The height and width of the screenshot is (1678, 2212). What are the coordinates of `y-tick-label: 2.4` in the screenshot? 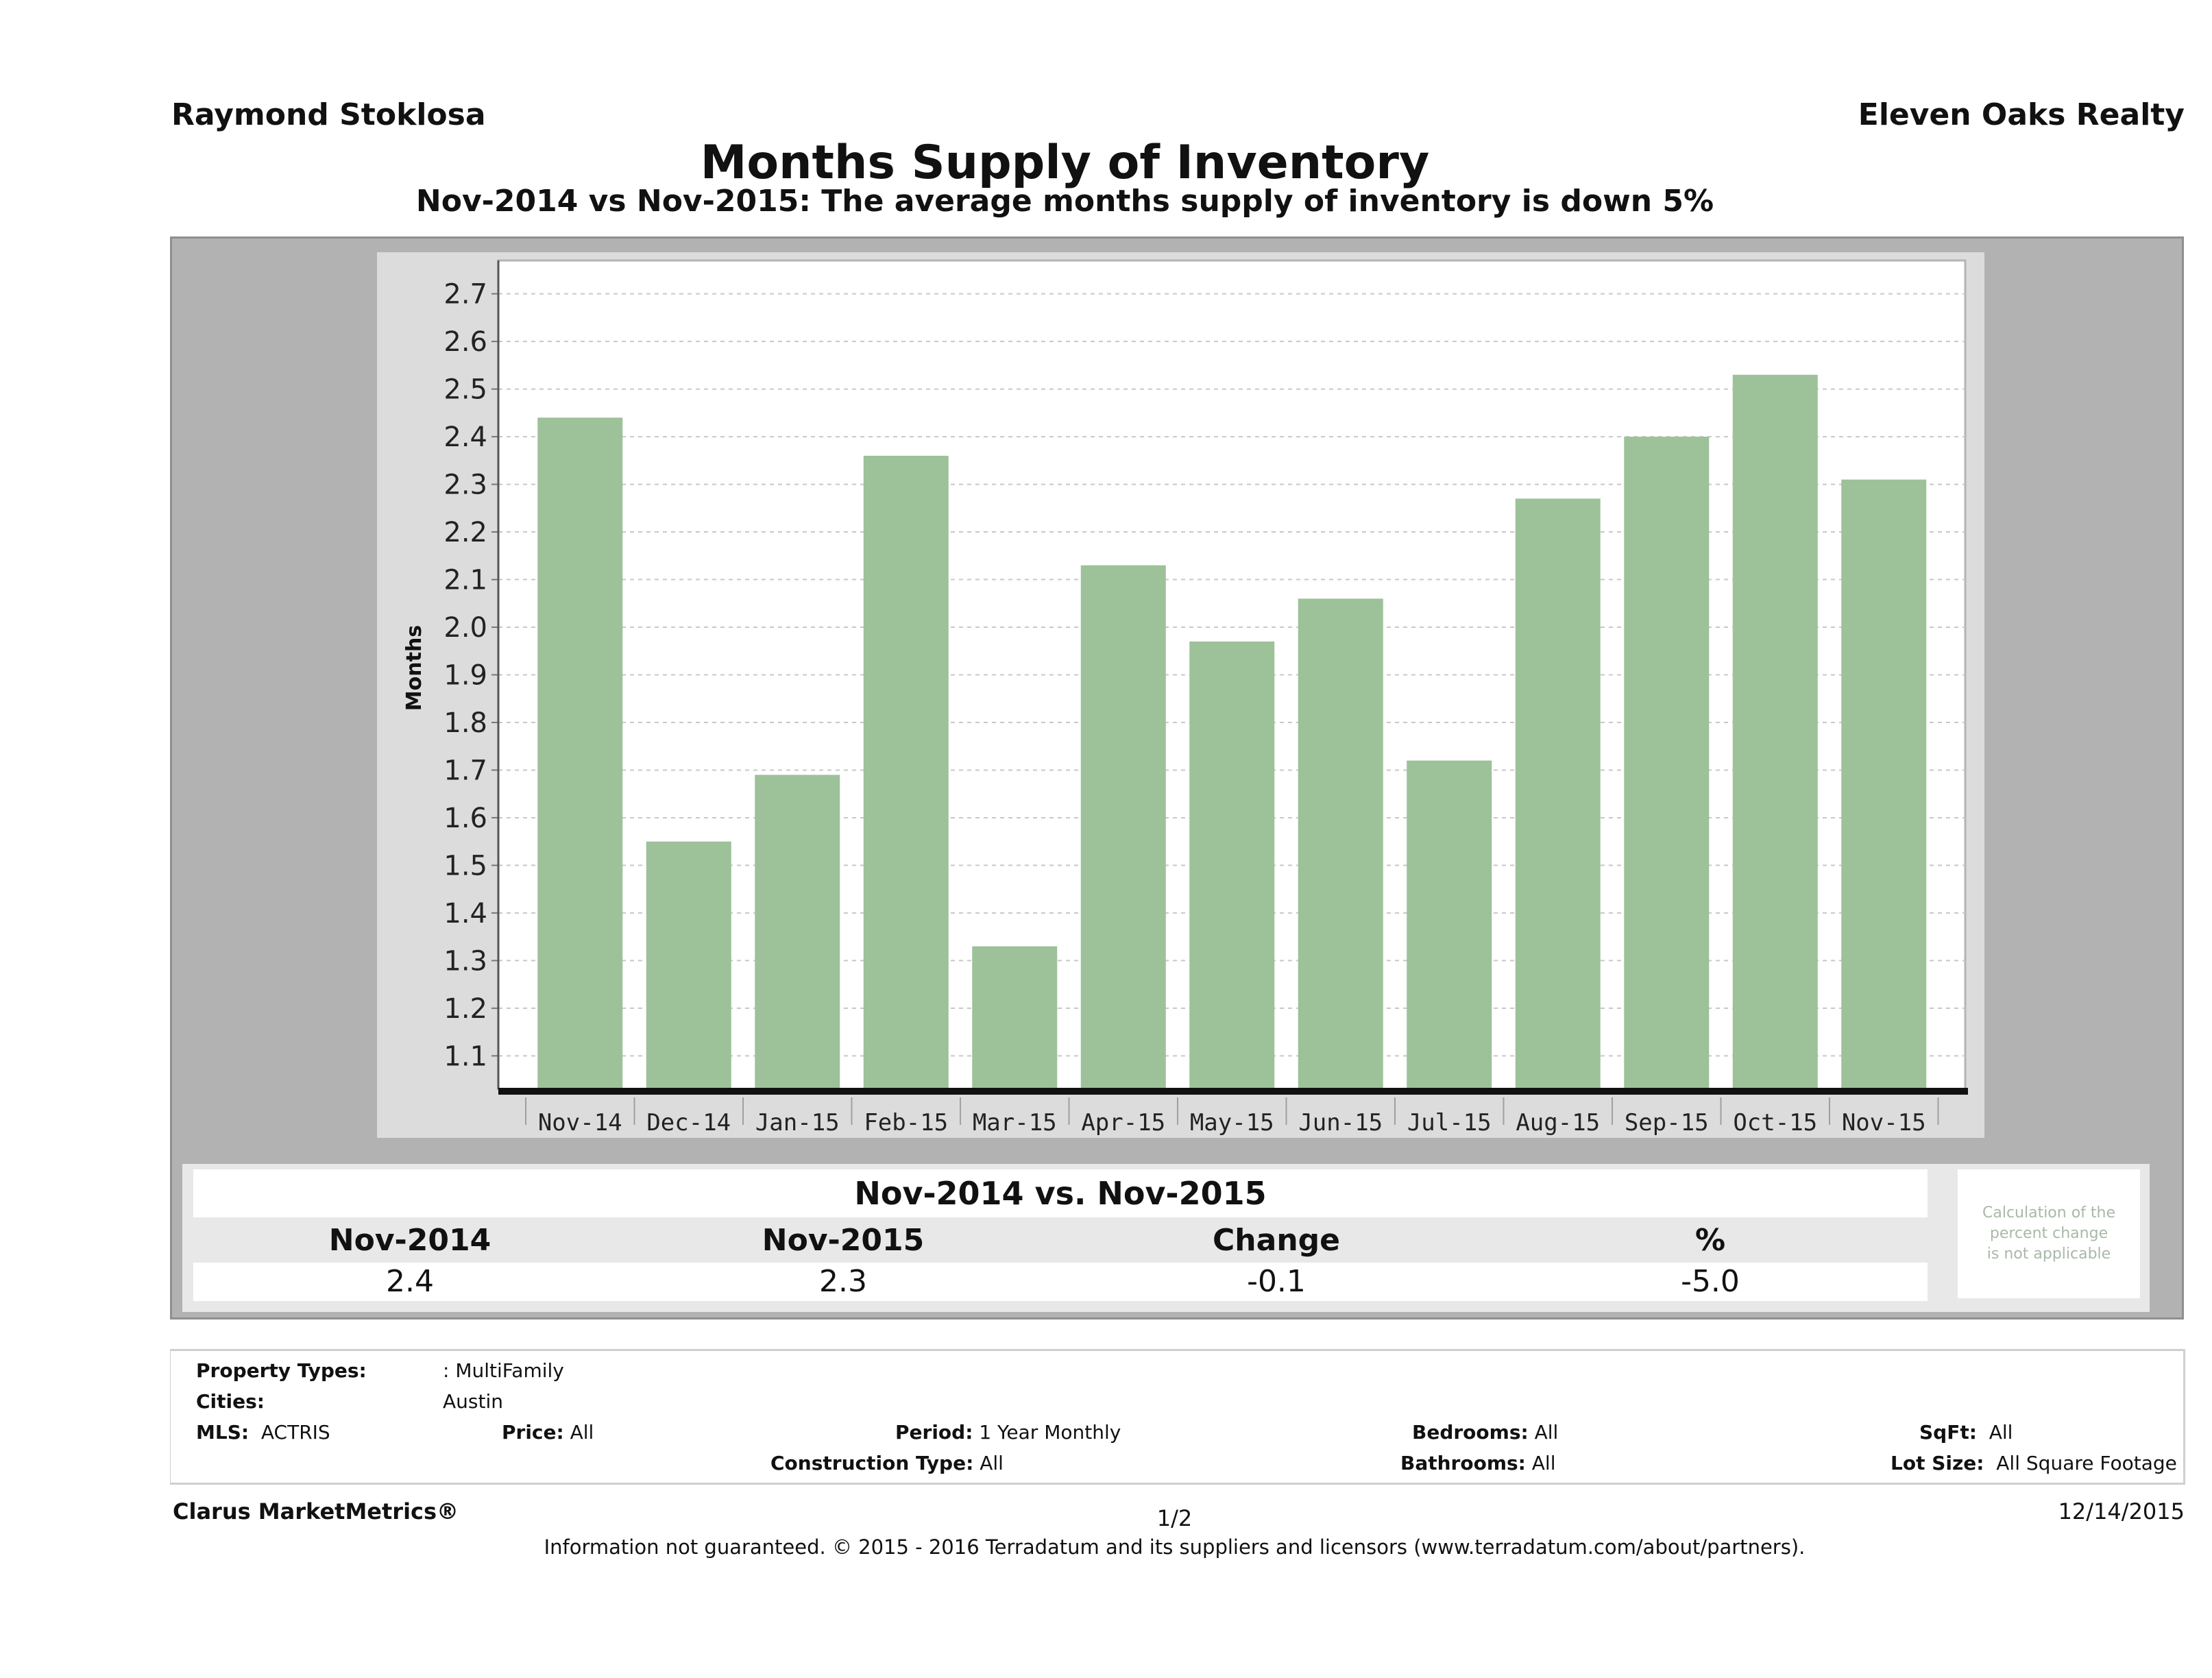 It's located at (465, 438).